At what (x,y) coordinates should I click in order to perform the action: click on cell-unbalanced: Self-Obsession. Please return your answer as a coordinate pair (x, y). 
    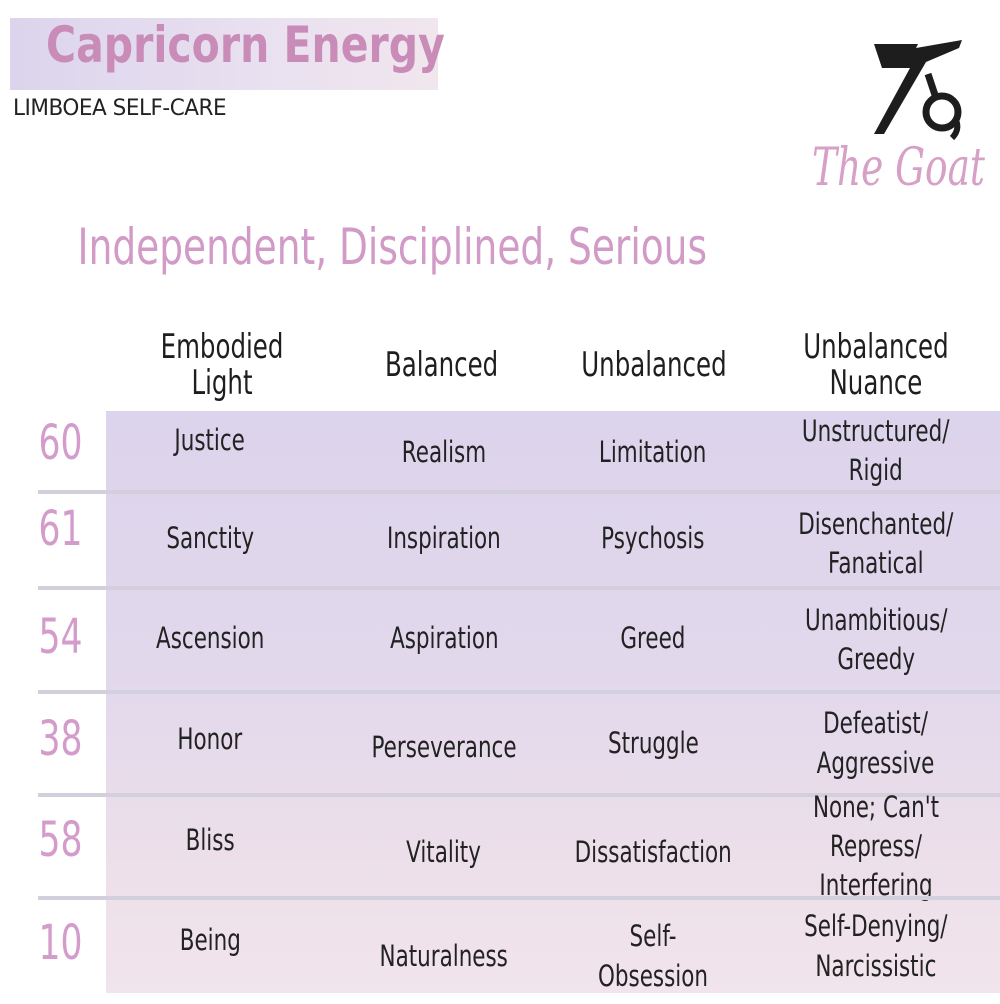
    Looking at the image, I should click on (653, 956).